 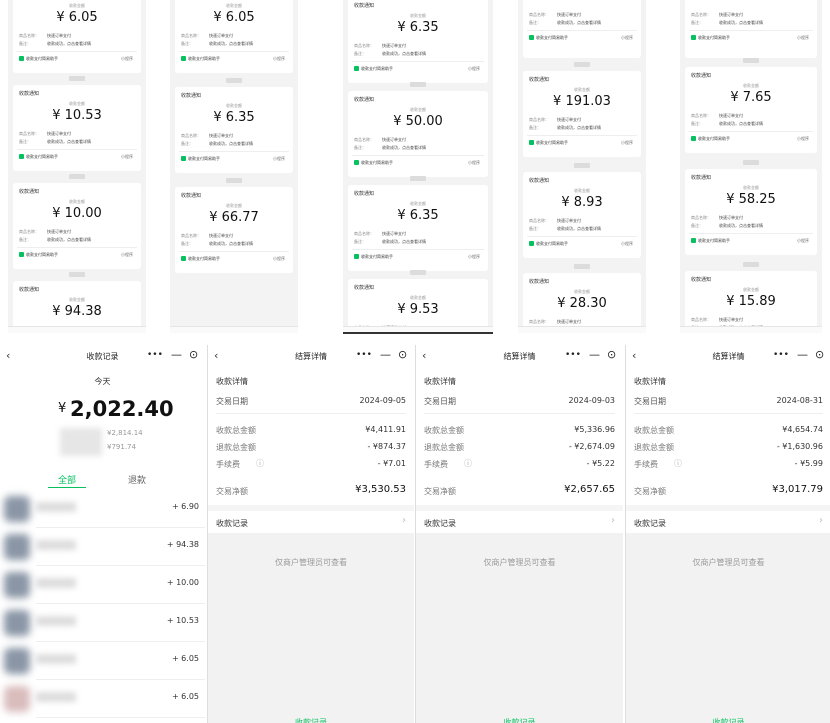 I want to click on amount: ¥ 15.89, so click(x=751, y=301).